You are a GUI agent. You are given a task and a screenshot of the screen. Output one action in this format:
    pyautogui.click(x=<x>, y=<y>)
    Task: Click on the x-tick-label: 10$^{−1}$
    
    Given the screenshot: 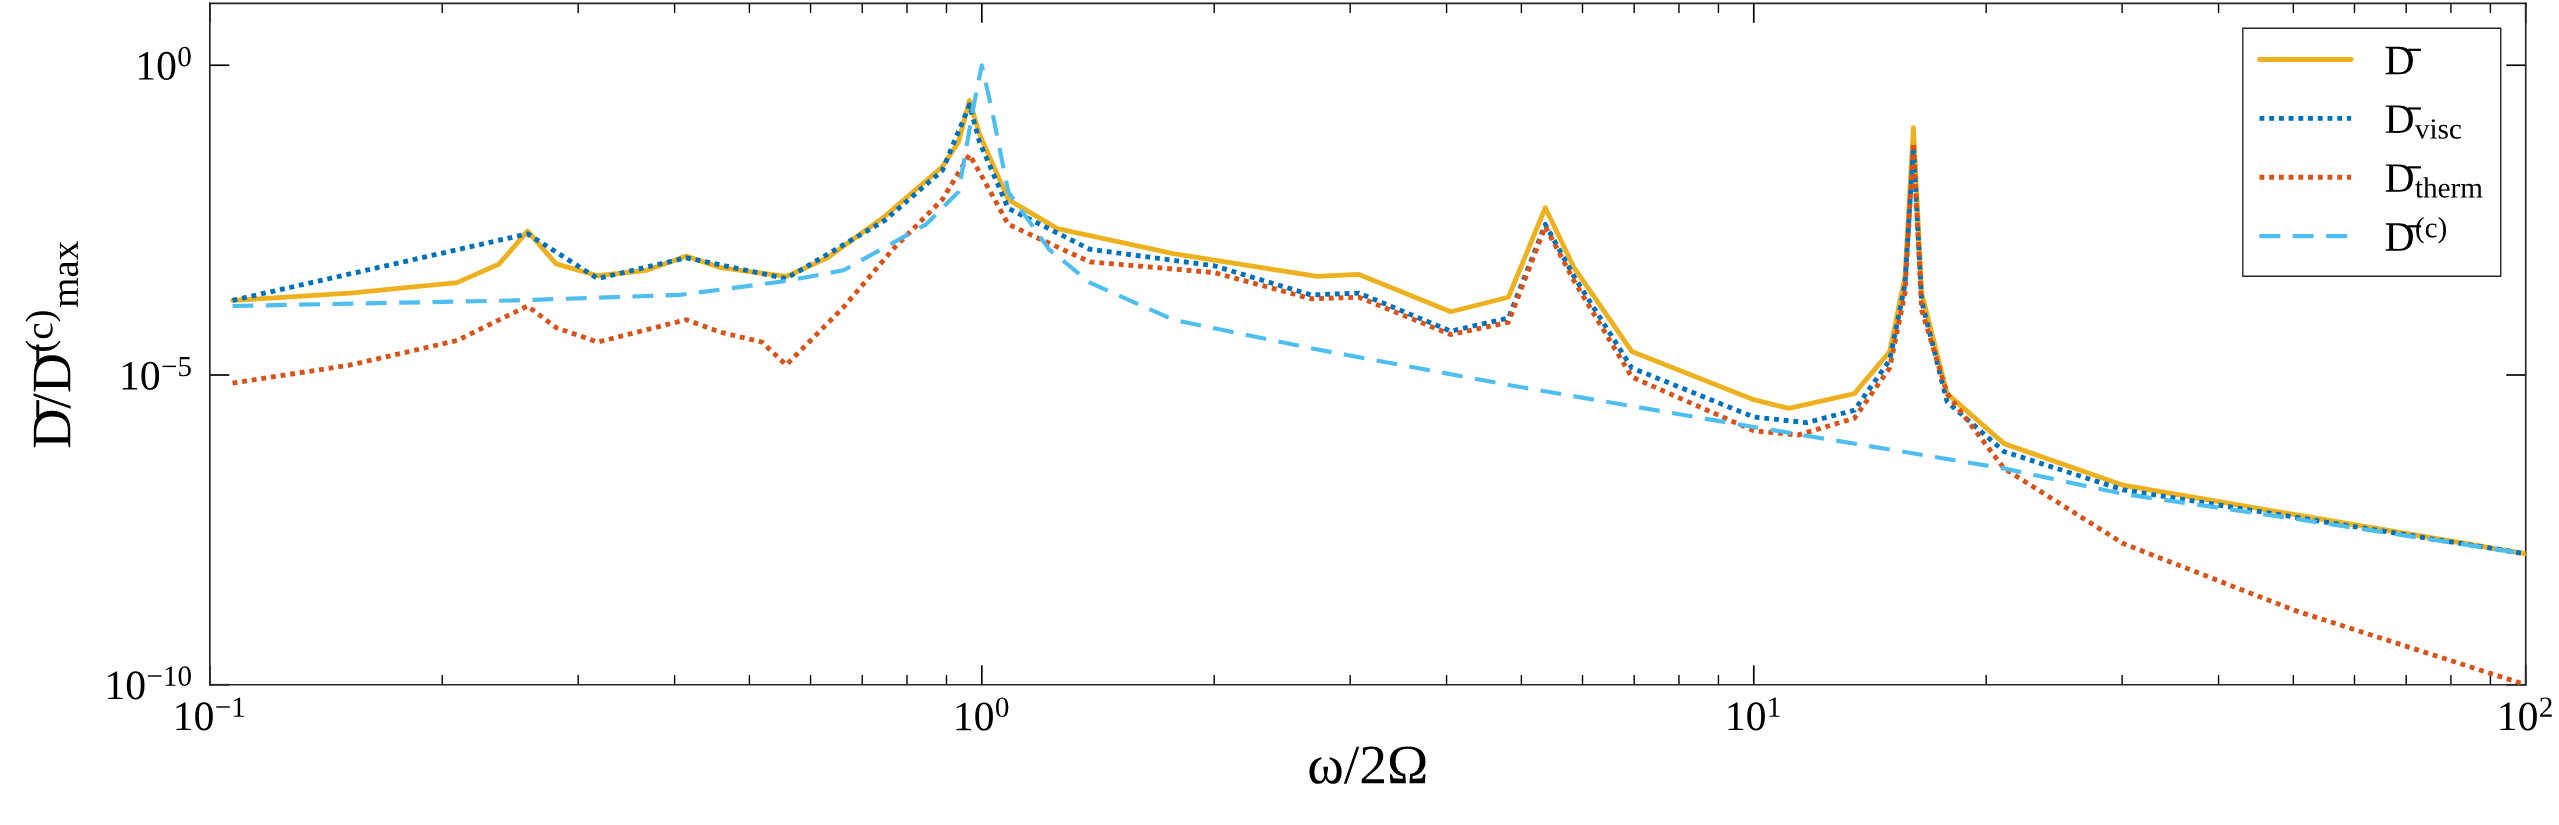 What is the action you would take?
    pyautogui.click(x=210, y=714)
    